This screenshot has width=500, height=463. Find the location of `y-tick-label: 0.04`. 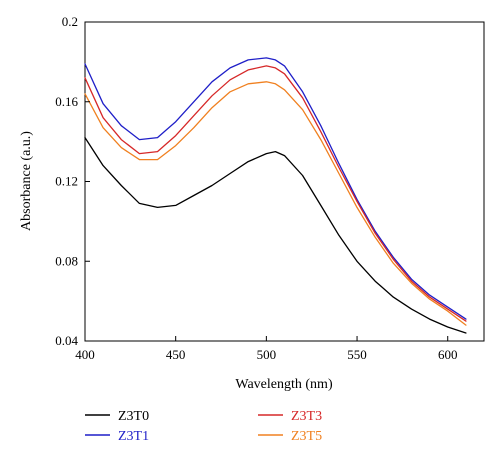

y-tick-label: 0.04 is located at coordinates (66, 340).